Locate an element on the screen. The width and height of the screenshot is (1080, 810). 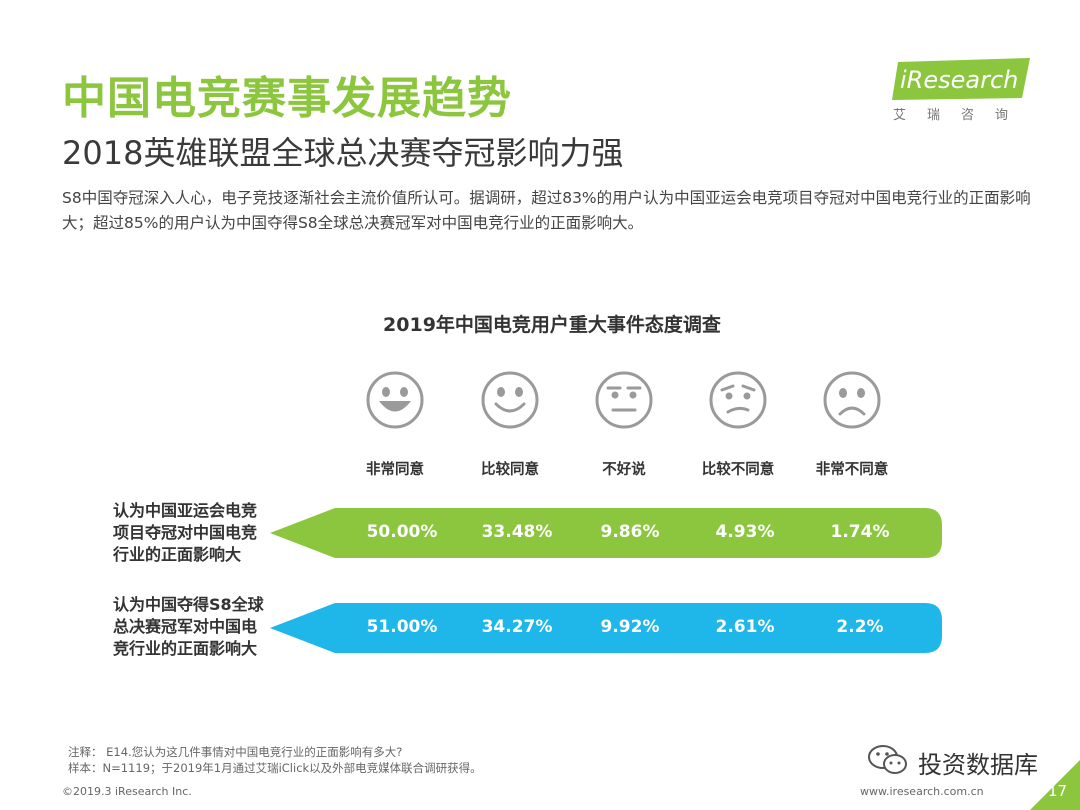
page-subtitle: 2018英雄联盟全球总决赛夺冠影响力强 is located at coordinates (343, 153).